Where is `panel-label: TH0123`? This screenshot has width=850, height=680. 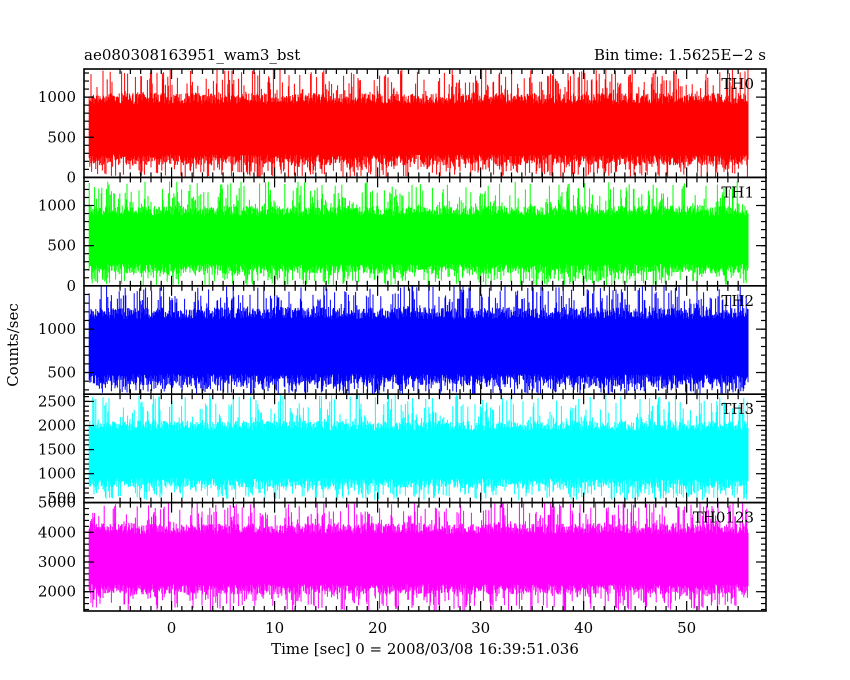 panel-label: TH0123 is located at coordinates (723, 518).